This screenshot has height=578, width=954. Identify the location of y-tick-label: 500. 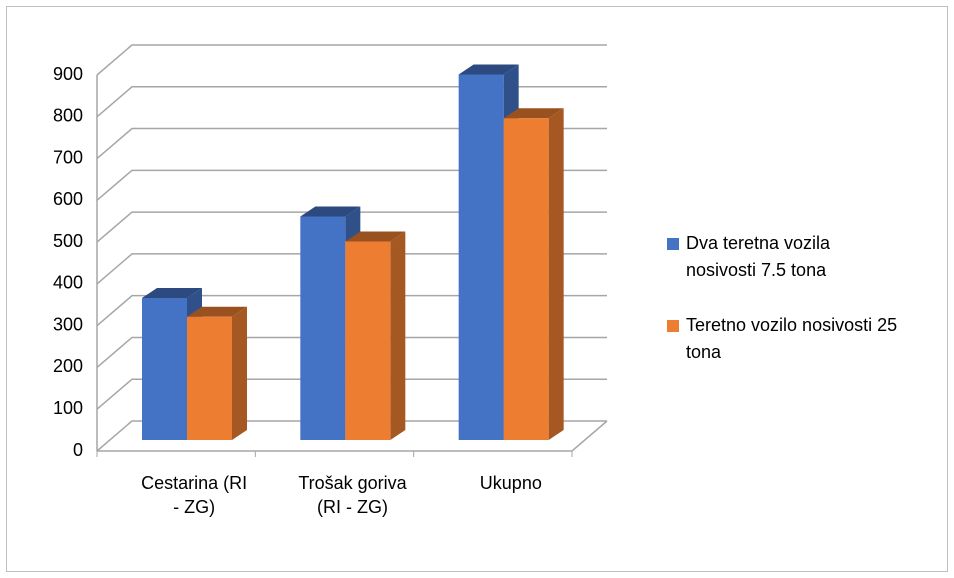
(68, 241).